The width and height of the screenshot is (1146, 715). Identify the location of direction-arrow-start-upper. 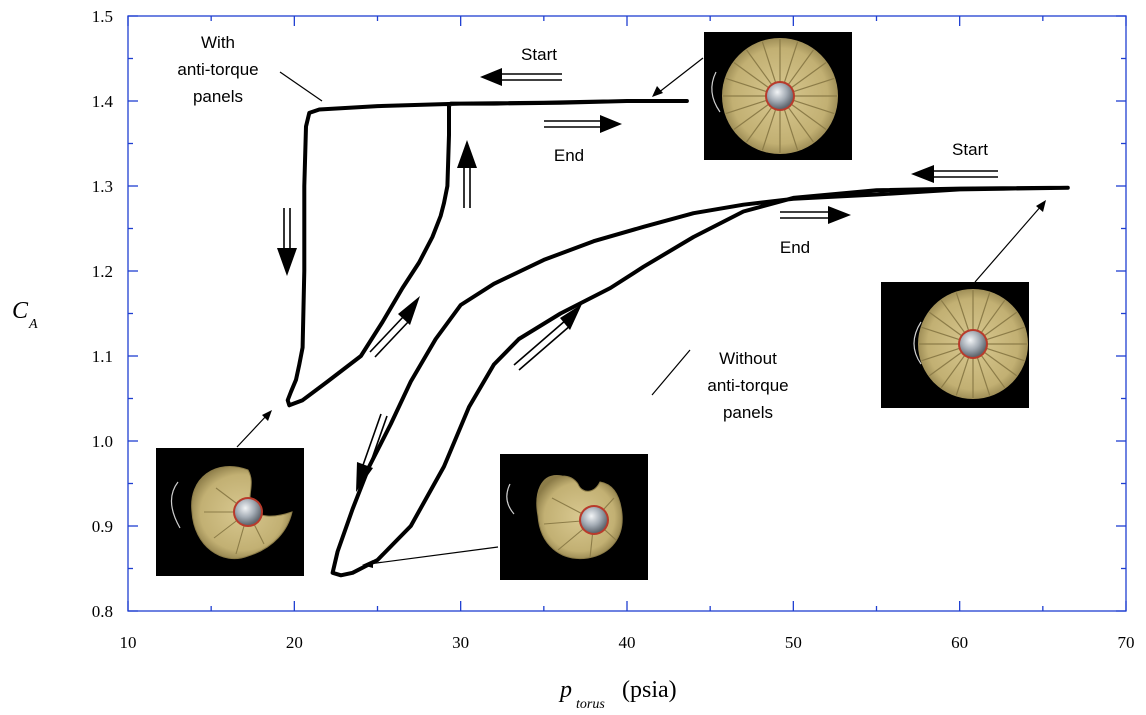
(521, 77).